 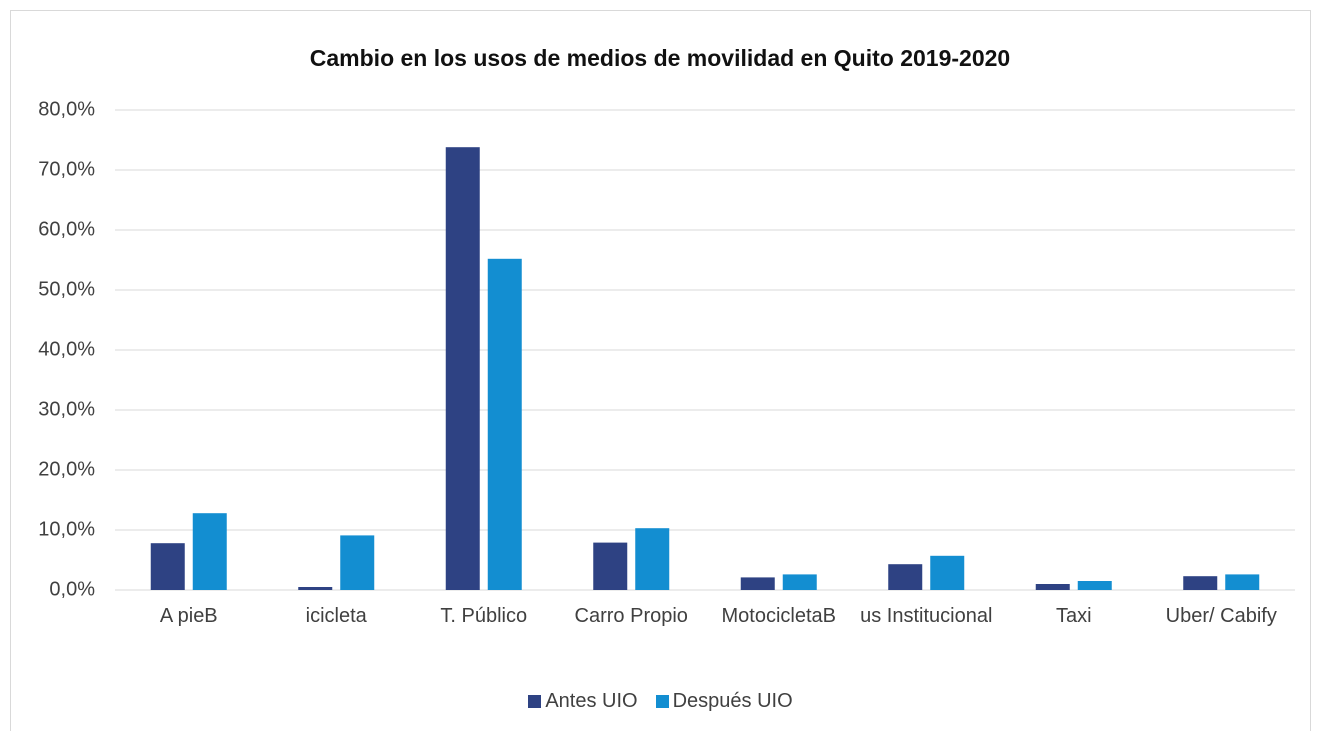 What do you see at coordinates (188, 616) in the screenshot?
I see `x-tick-label: A pieB` at bounding box center [188, 616].